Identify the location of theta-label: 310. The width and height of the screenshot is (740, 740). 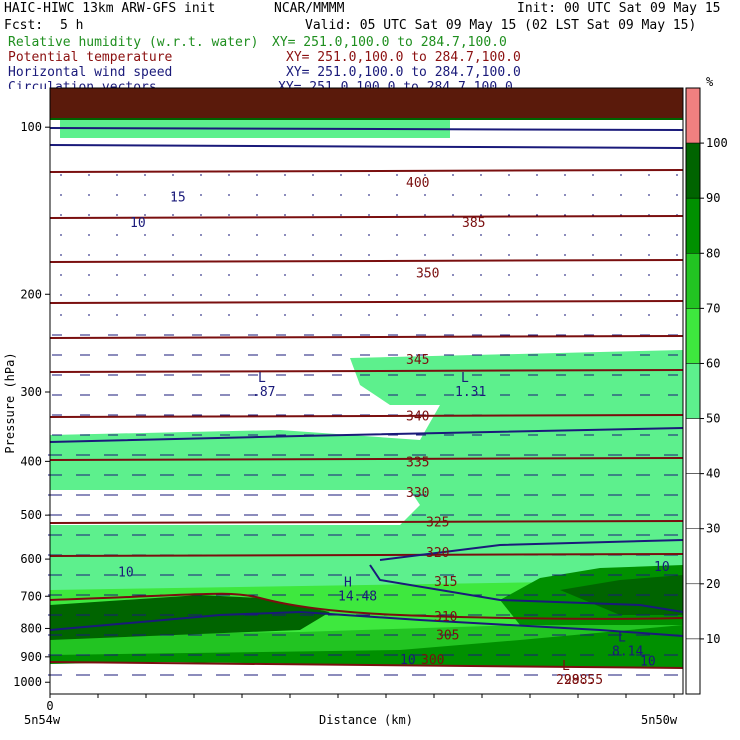
(445, 617).